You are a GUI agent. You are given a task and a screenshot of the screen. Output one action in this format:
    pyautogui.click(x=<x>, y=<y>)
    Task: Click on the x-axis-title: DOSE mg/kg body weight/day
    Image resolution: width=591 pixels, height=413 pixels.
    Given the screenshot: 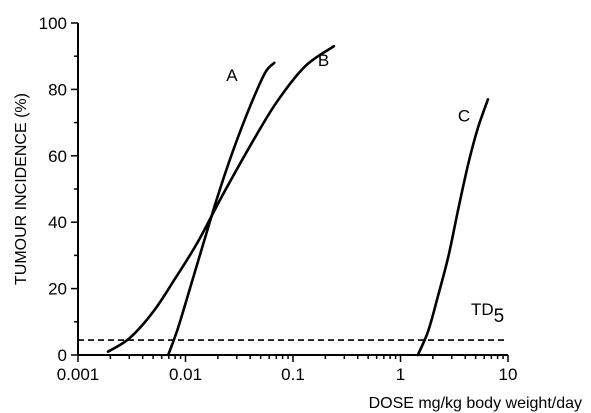 What is the action you would take?
    pyautogui.click(x=475, y=403)
    